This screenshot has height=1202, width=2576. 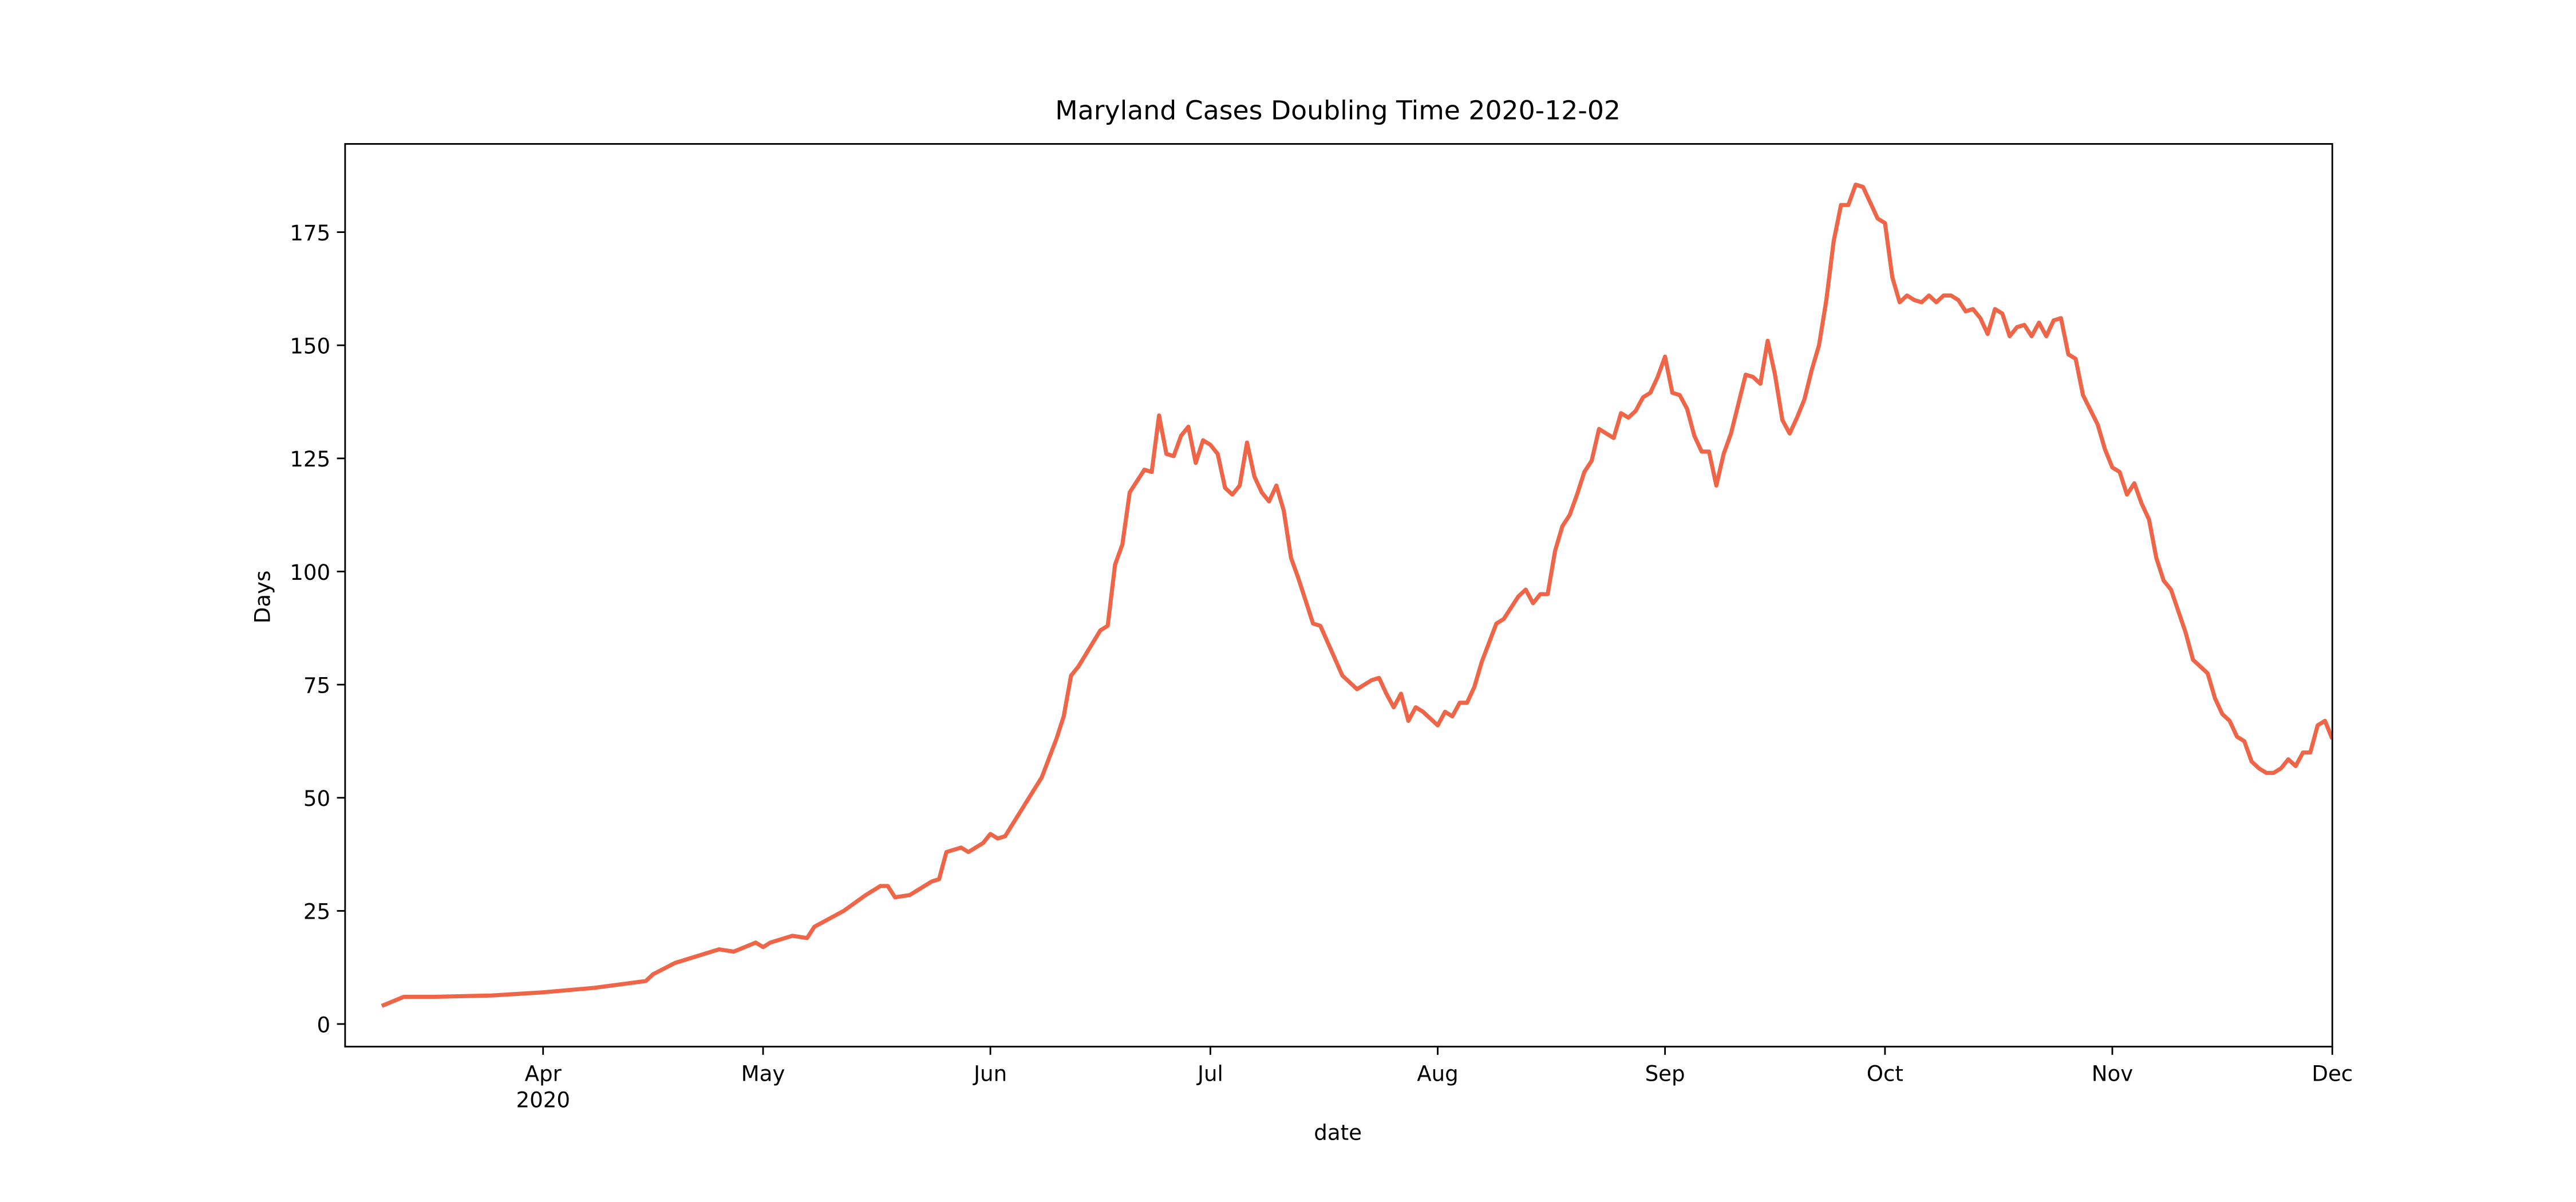 What do you see at coordinates (2332, 1074) in the screenshot?
I see `x-tick-label: Dec` at bounding box center [2332, 1074].